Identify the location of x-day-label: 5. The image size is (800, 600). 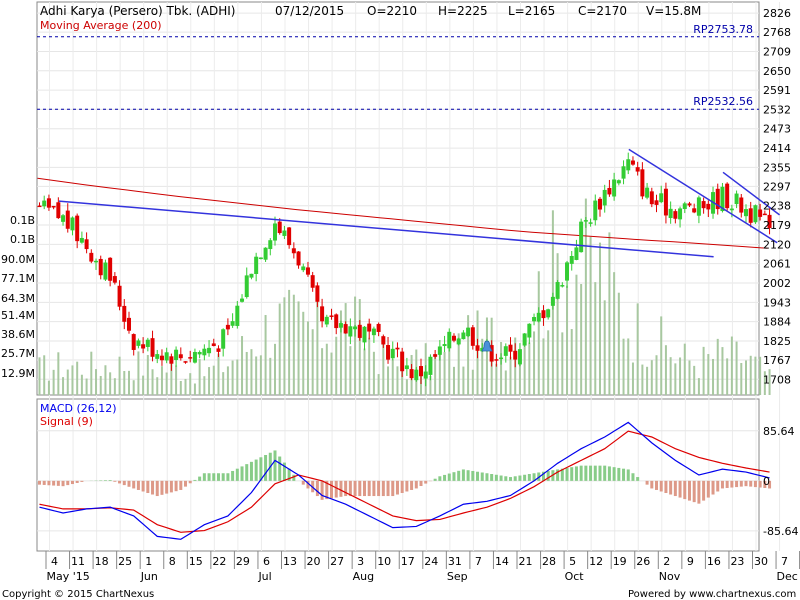
(572, 561).